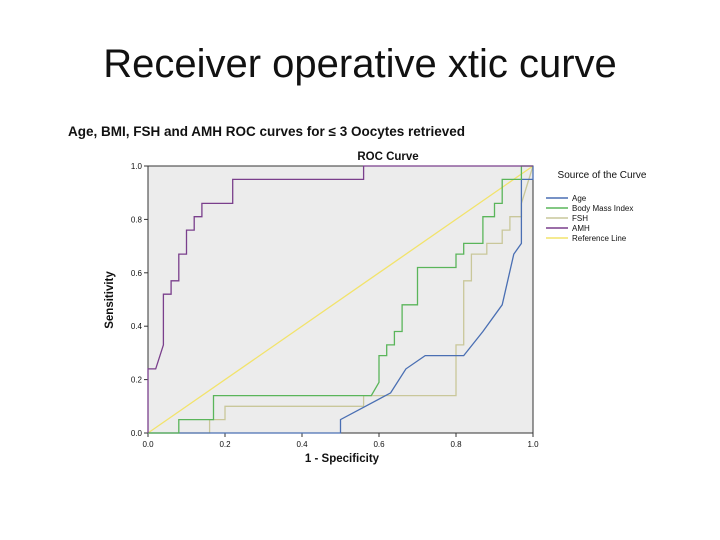  What do you see at coordinates (456, 444) in the screenshot?
I see `x-tick-label: 0.8` at bounding box center [456, 444].